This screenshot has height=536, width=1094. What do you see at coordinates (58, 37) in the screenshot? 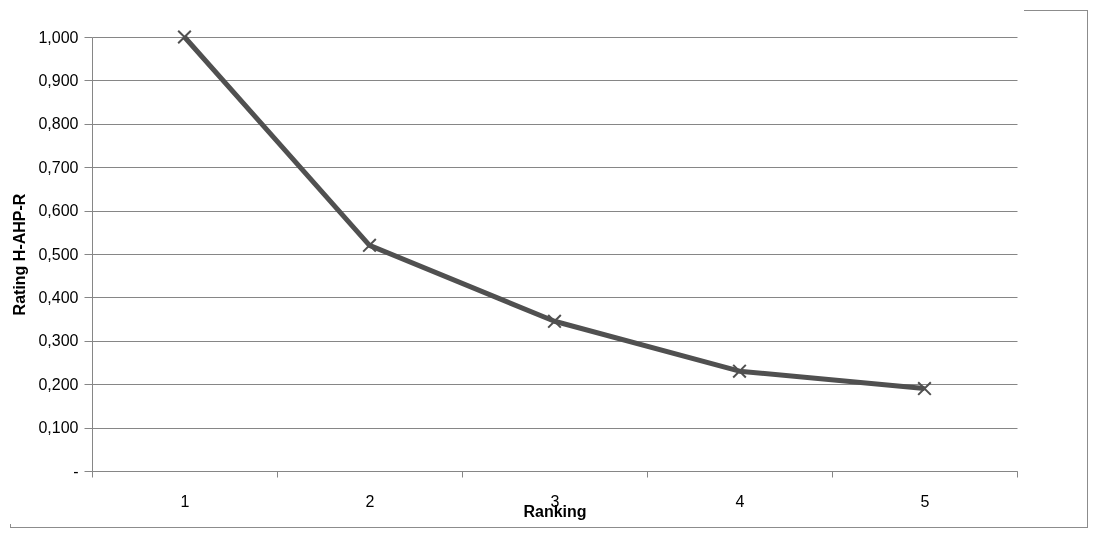
I see `y-tick-label: 1,000` at bounding box center [58, 37].